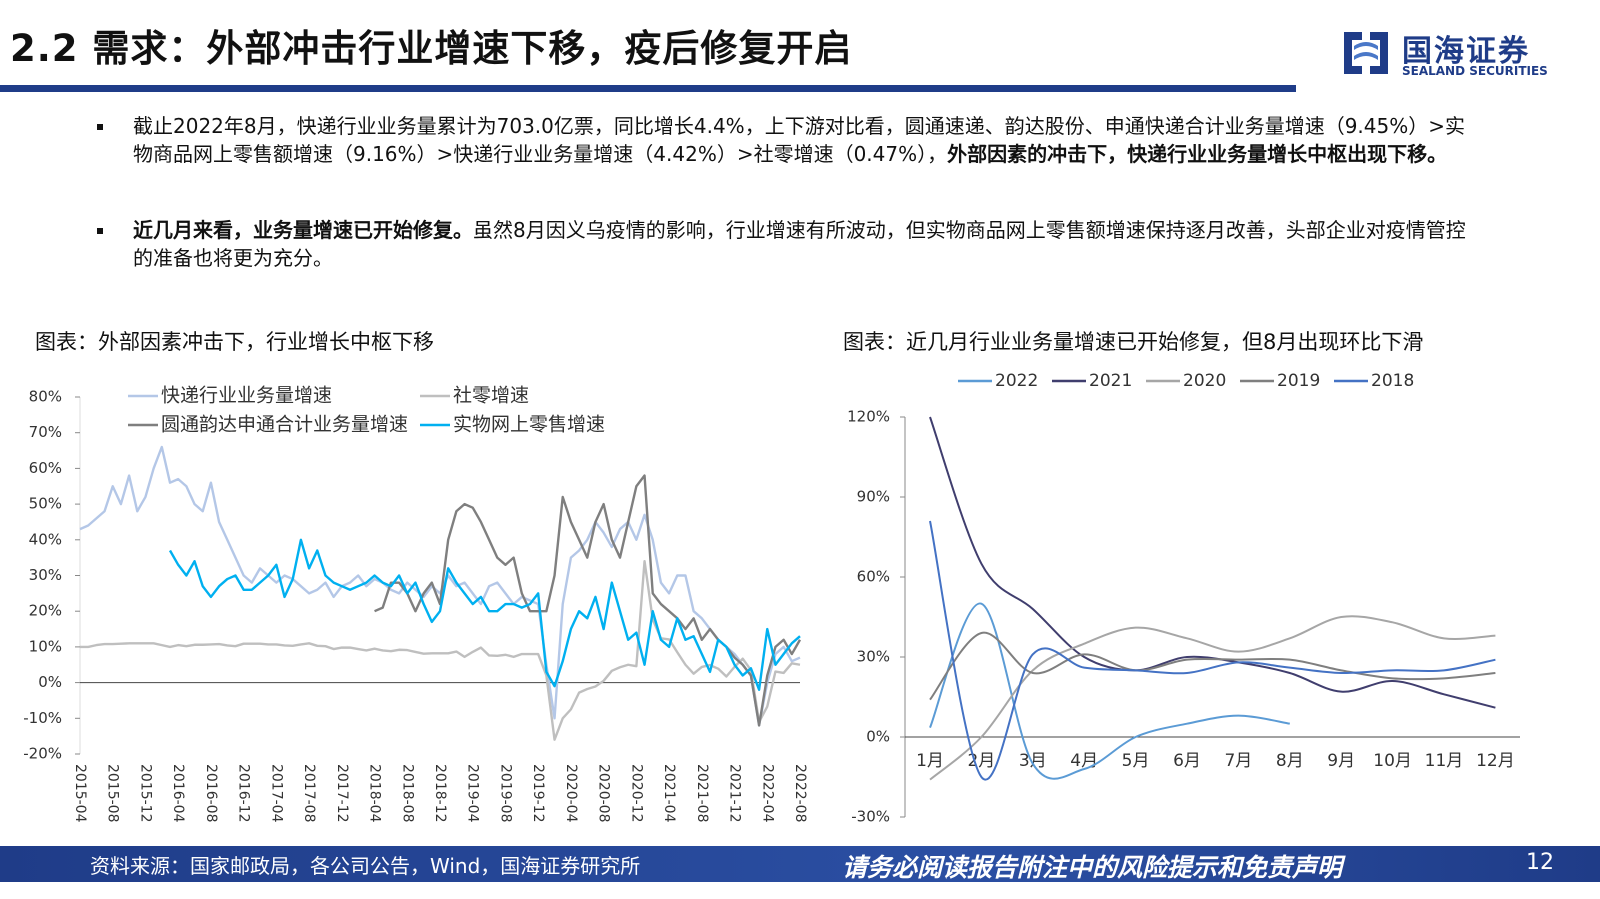  Describe the element at coordinates (1444, 761) in the screenshot. I see `x-tick-label: 11月` at that location.